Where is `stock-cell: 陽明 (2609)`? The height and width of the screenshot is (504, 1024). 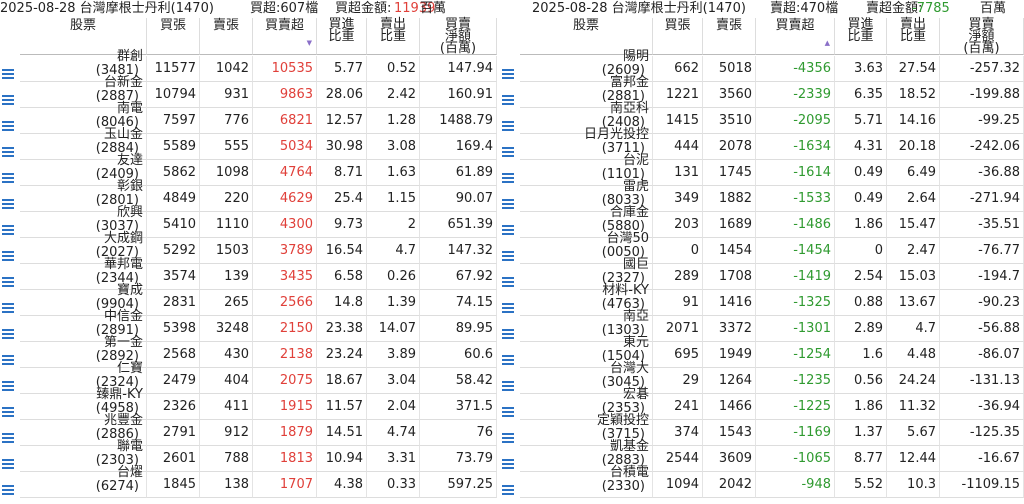 stock-cell: 陽明 (2609) is located at coordinates (586, 66).